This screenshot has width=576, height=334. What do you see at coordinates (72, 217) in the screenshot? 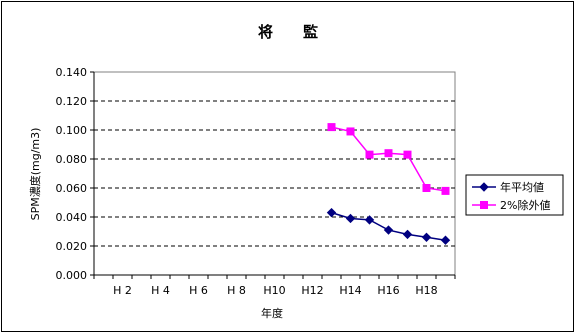
I see `y-tick-label: 0.040` at bounding box center [72, 217].